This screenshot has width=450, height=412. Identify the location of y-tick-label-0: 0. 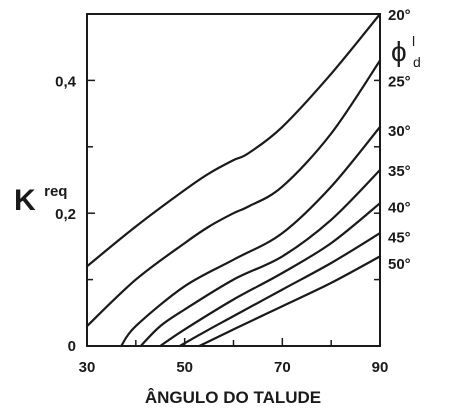
(72, 346).